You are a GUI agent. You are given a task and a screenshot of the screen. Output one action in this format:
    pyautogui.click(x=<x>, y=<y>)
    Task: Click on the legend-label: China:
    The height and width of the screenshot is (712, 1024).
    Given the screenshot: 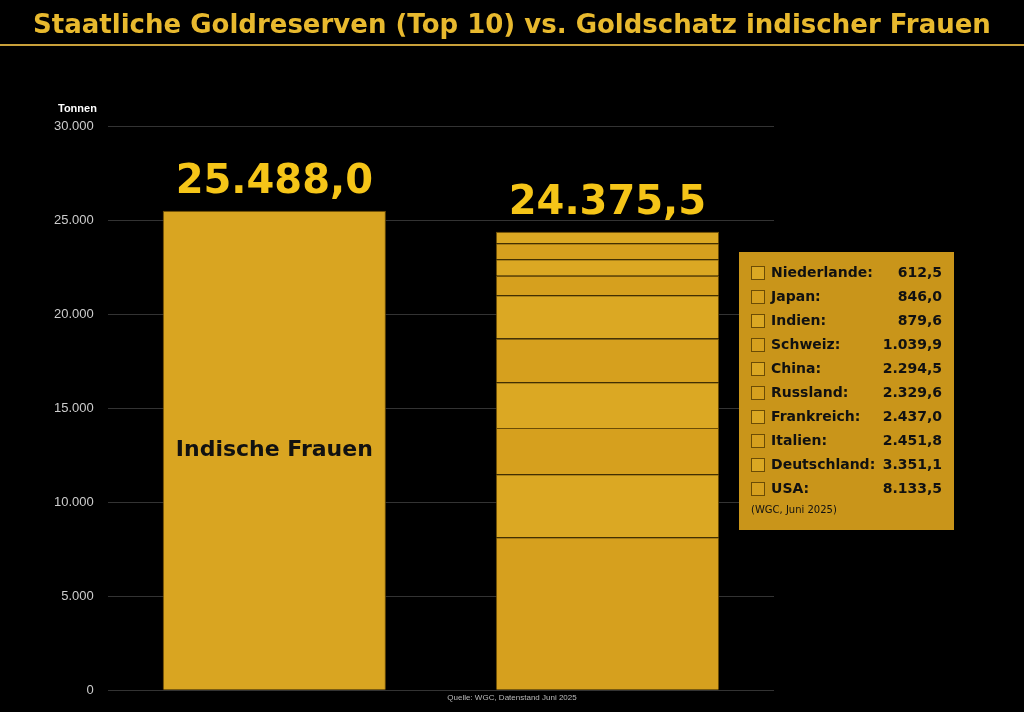 What is the action you would take?
    pyautogui.click(x=796, y=367)
    